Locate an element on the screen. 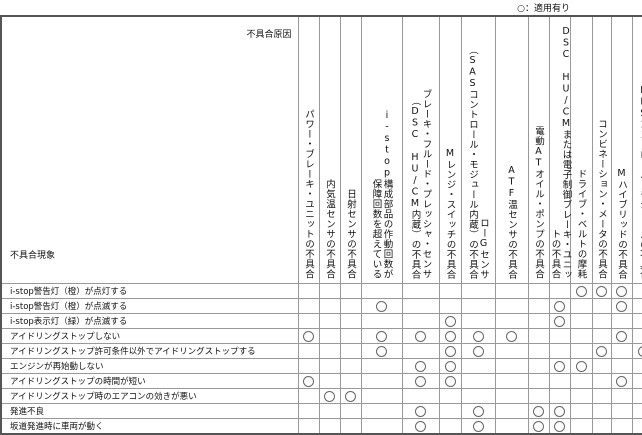 The height and width of the screenshot is (435, 642). cause-label: コンビネーション・メータの不具合 is located at coordinates (601, 199).